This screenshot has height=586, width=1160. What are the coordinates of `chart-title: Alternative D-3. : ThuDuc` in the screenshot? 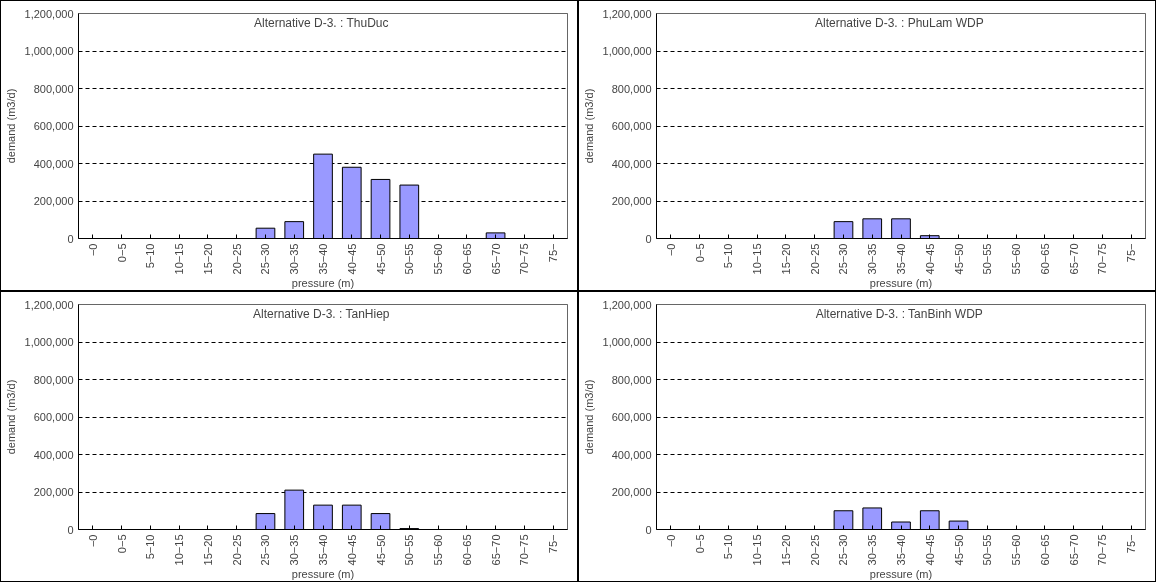 It's located at (321, 22).